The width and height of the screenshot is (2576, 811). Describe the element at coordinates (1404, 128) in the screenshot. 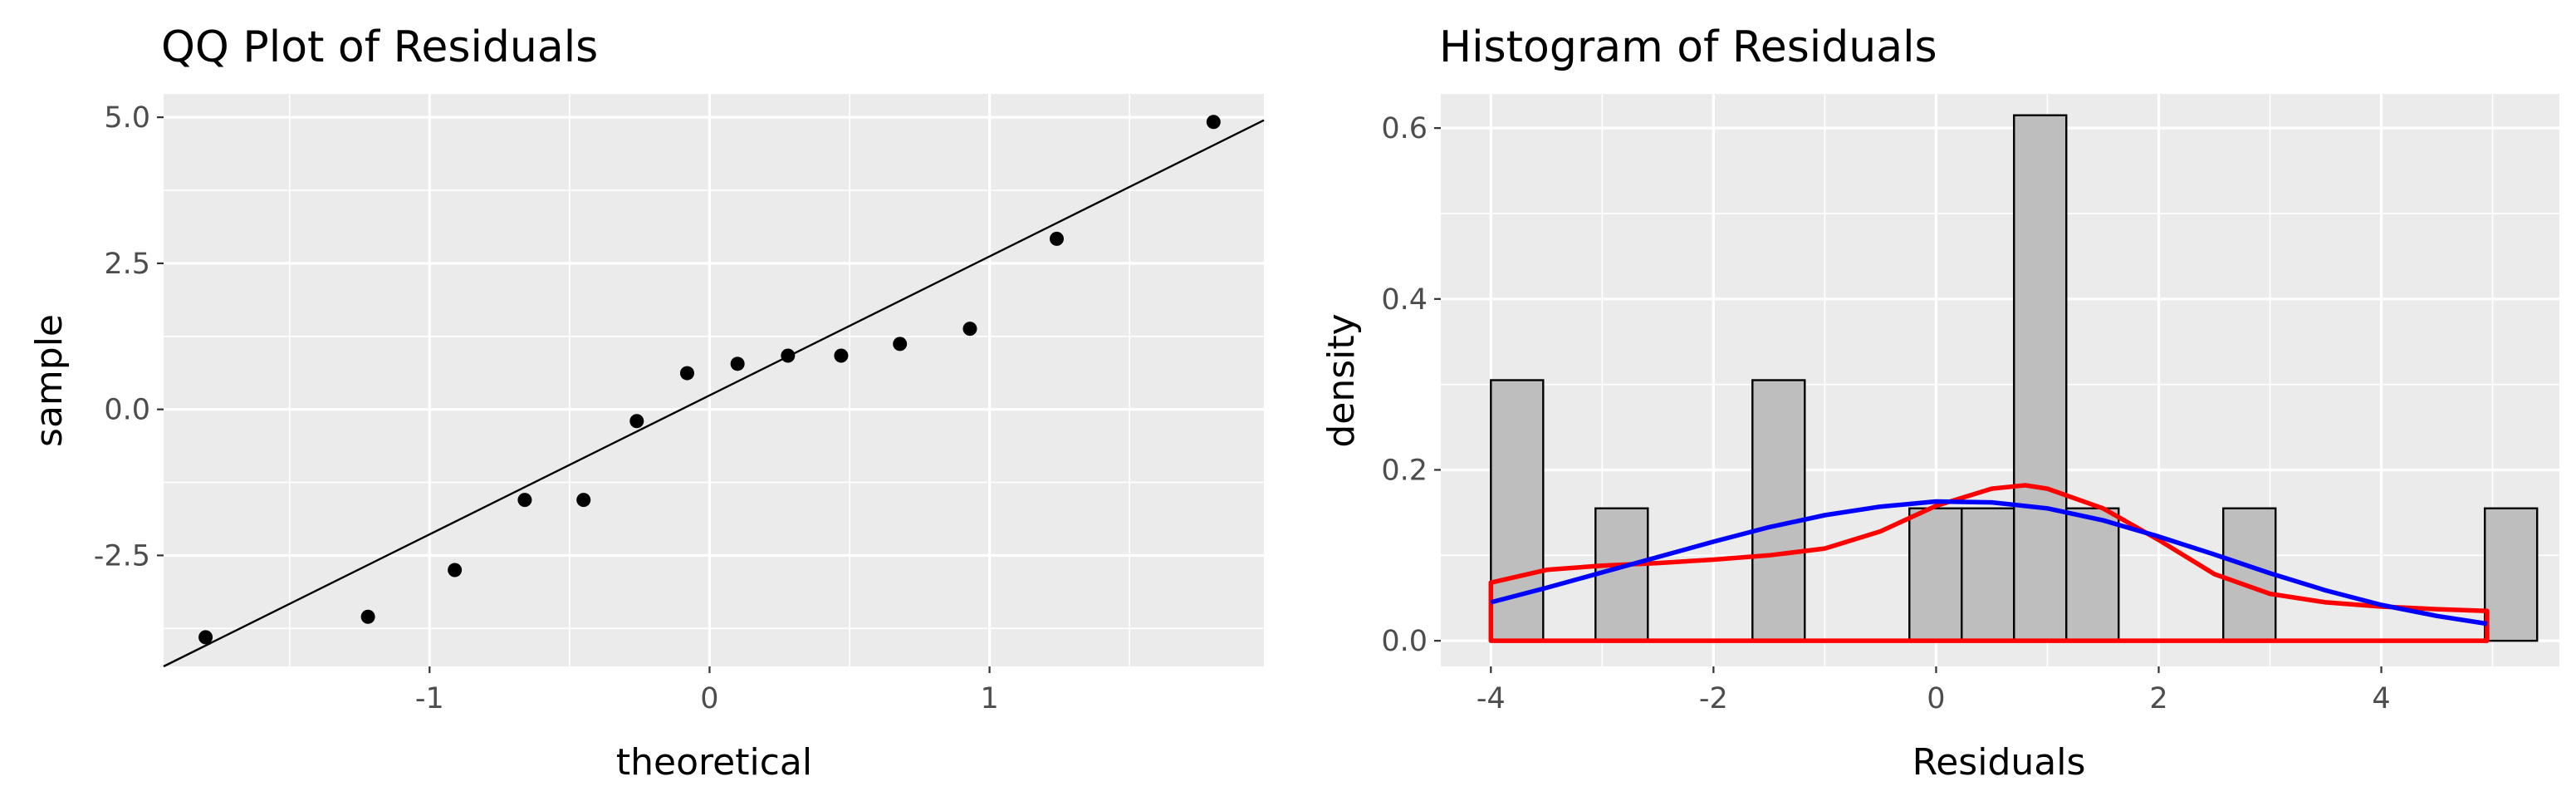

I see `histogram-y-tick-label: 0.6` at that location.